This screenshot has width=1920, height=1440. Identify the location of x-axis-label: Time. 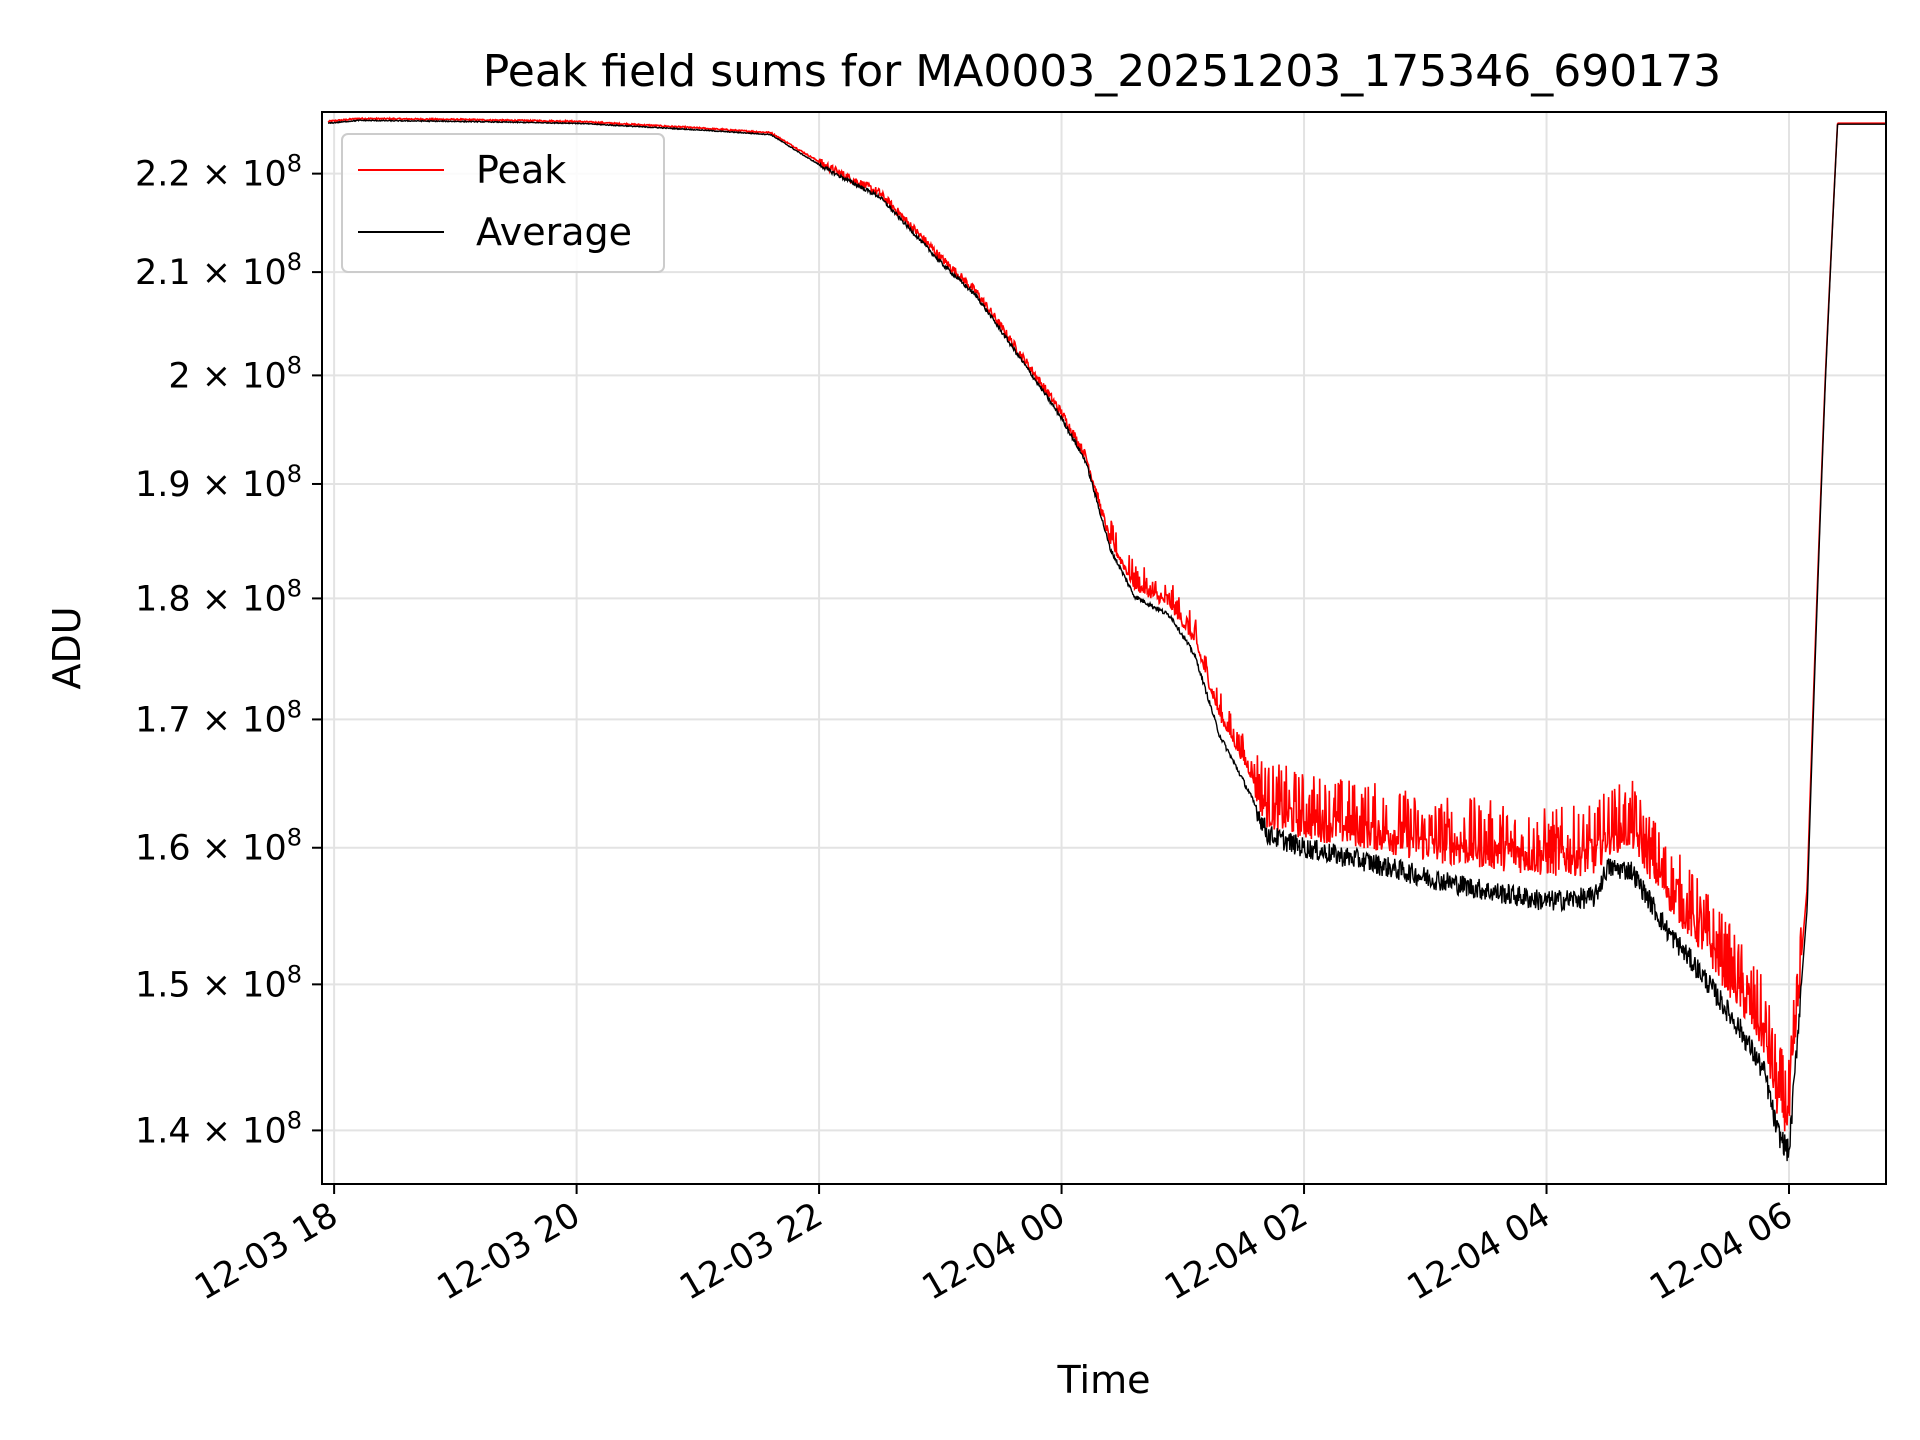
(1104, 1380).